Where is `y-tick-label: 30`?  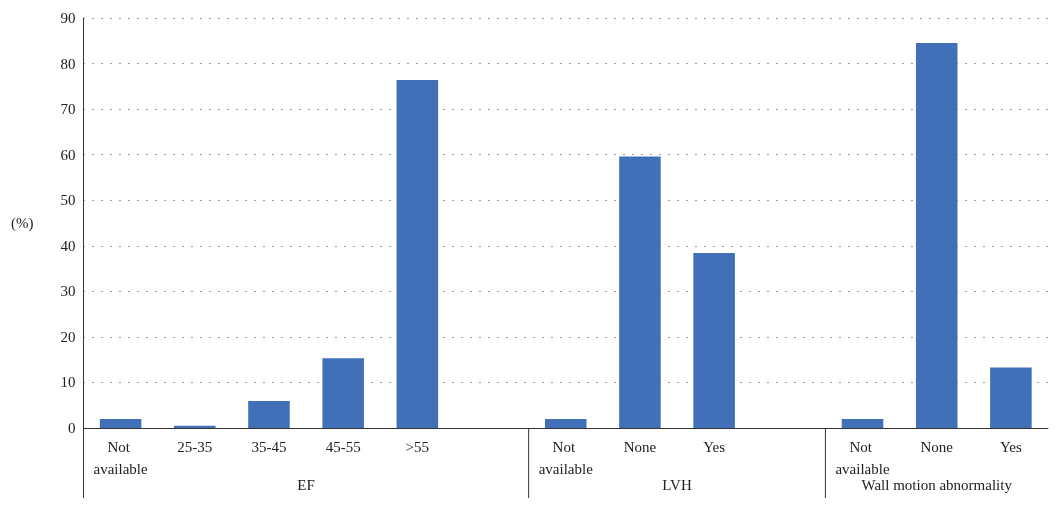
y-tick-label: 30 is located at coordinates (68, 291).